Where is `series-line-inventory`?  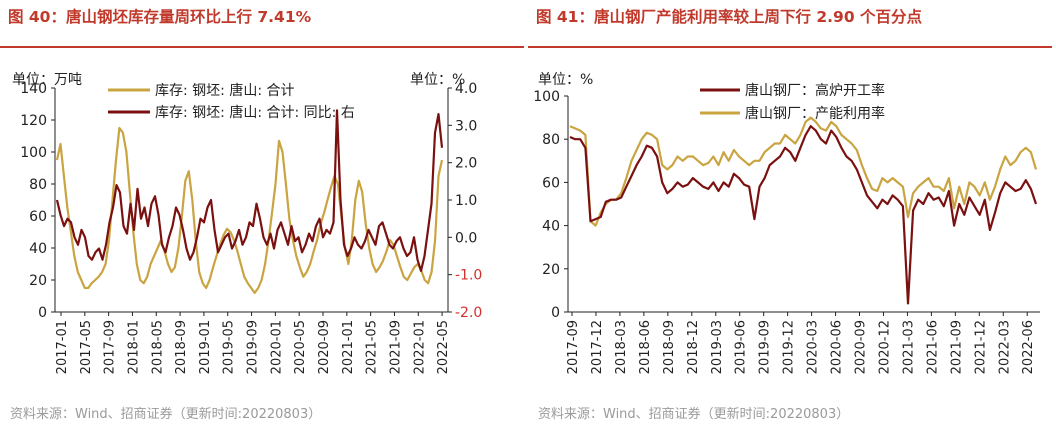 series-line-inventory is located at coordinates (249, 210).